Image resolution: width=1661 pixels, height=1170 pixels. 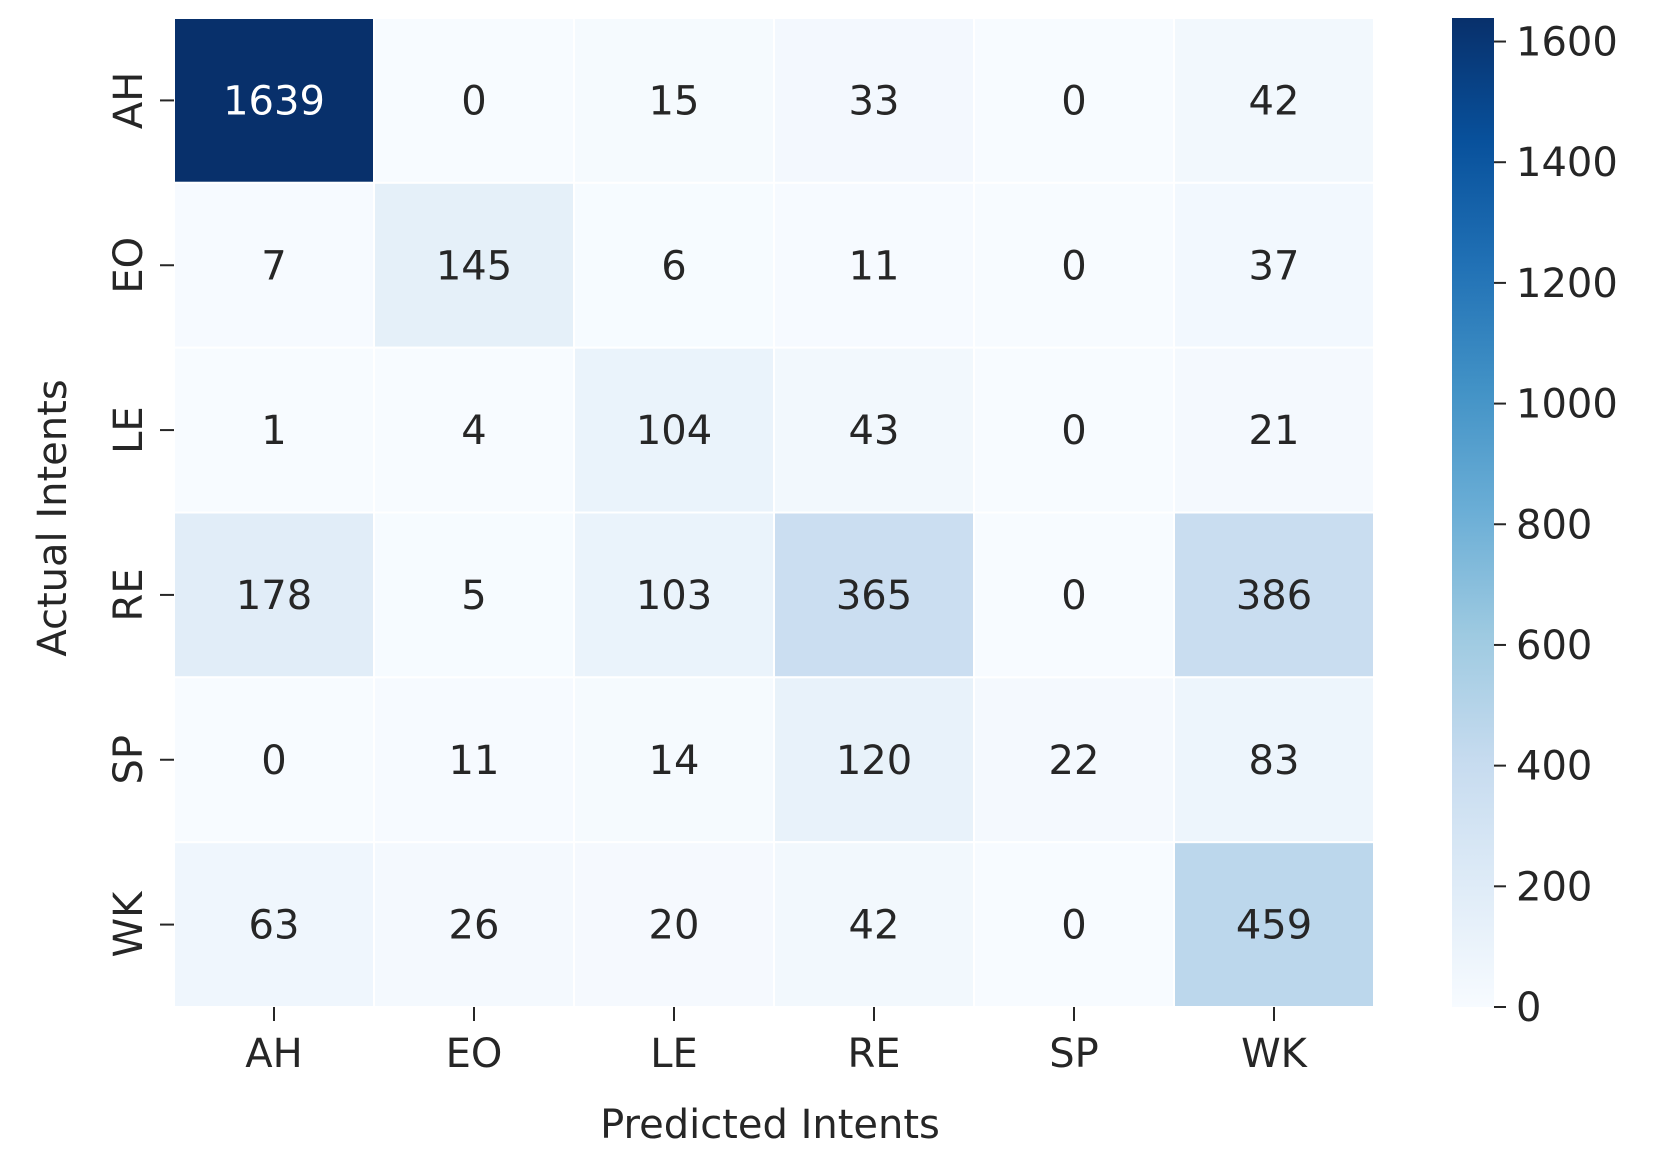 I want to click on cell-value-EO-EO: 145, so click(x=474, y=266).